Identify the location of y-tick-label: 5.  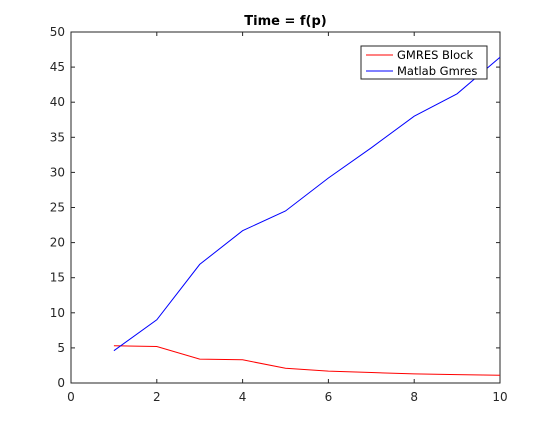
(61, 348).